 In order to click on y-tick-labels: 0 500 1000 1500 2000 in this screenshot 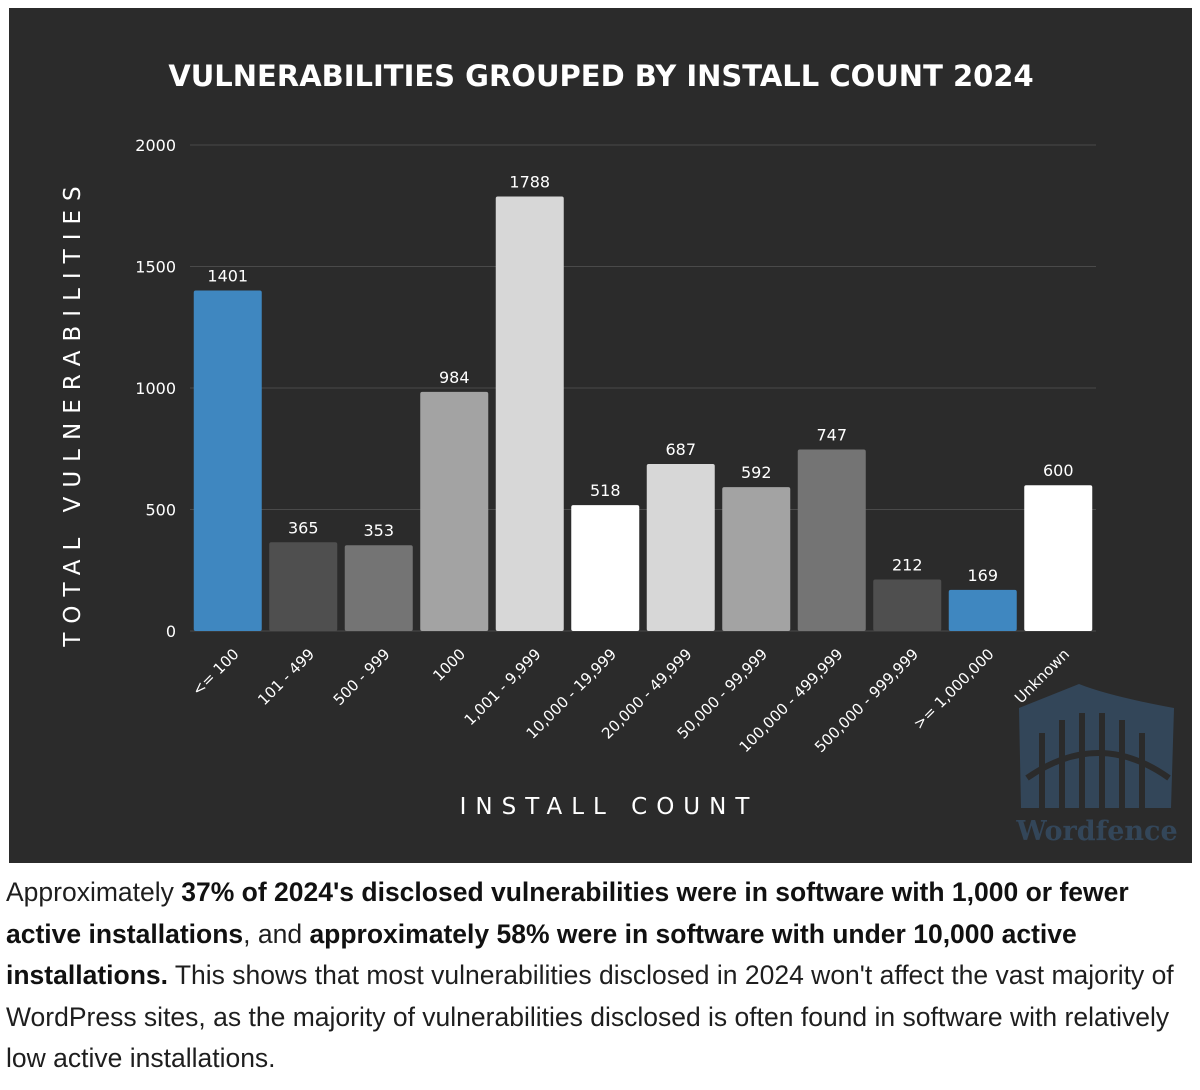, I will do `click(155, 388)`.